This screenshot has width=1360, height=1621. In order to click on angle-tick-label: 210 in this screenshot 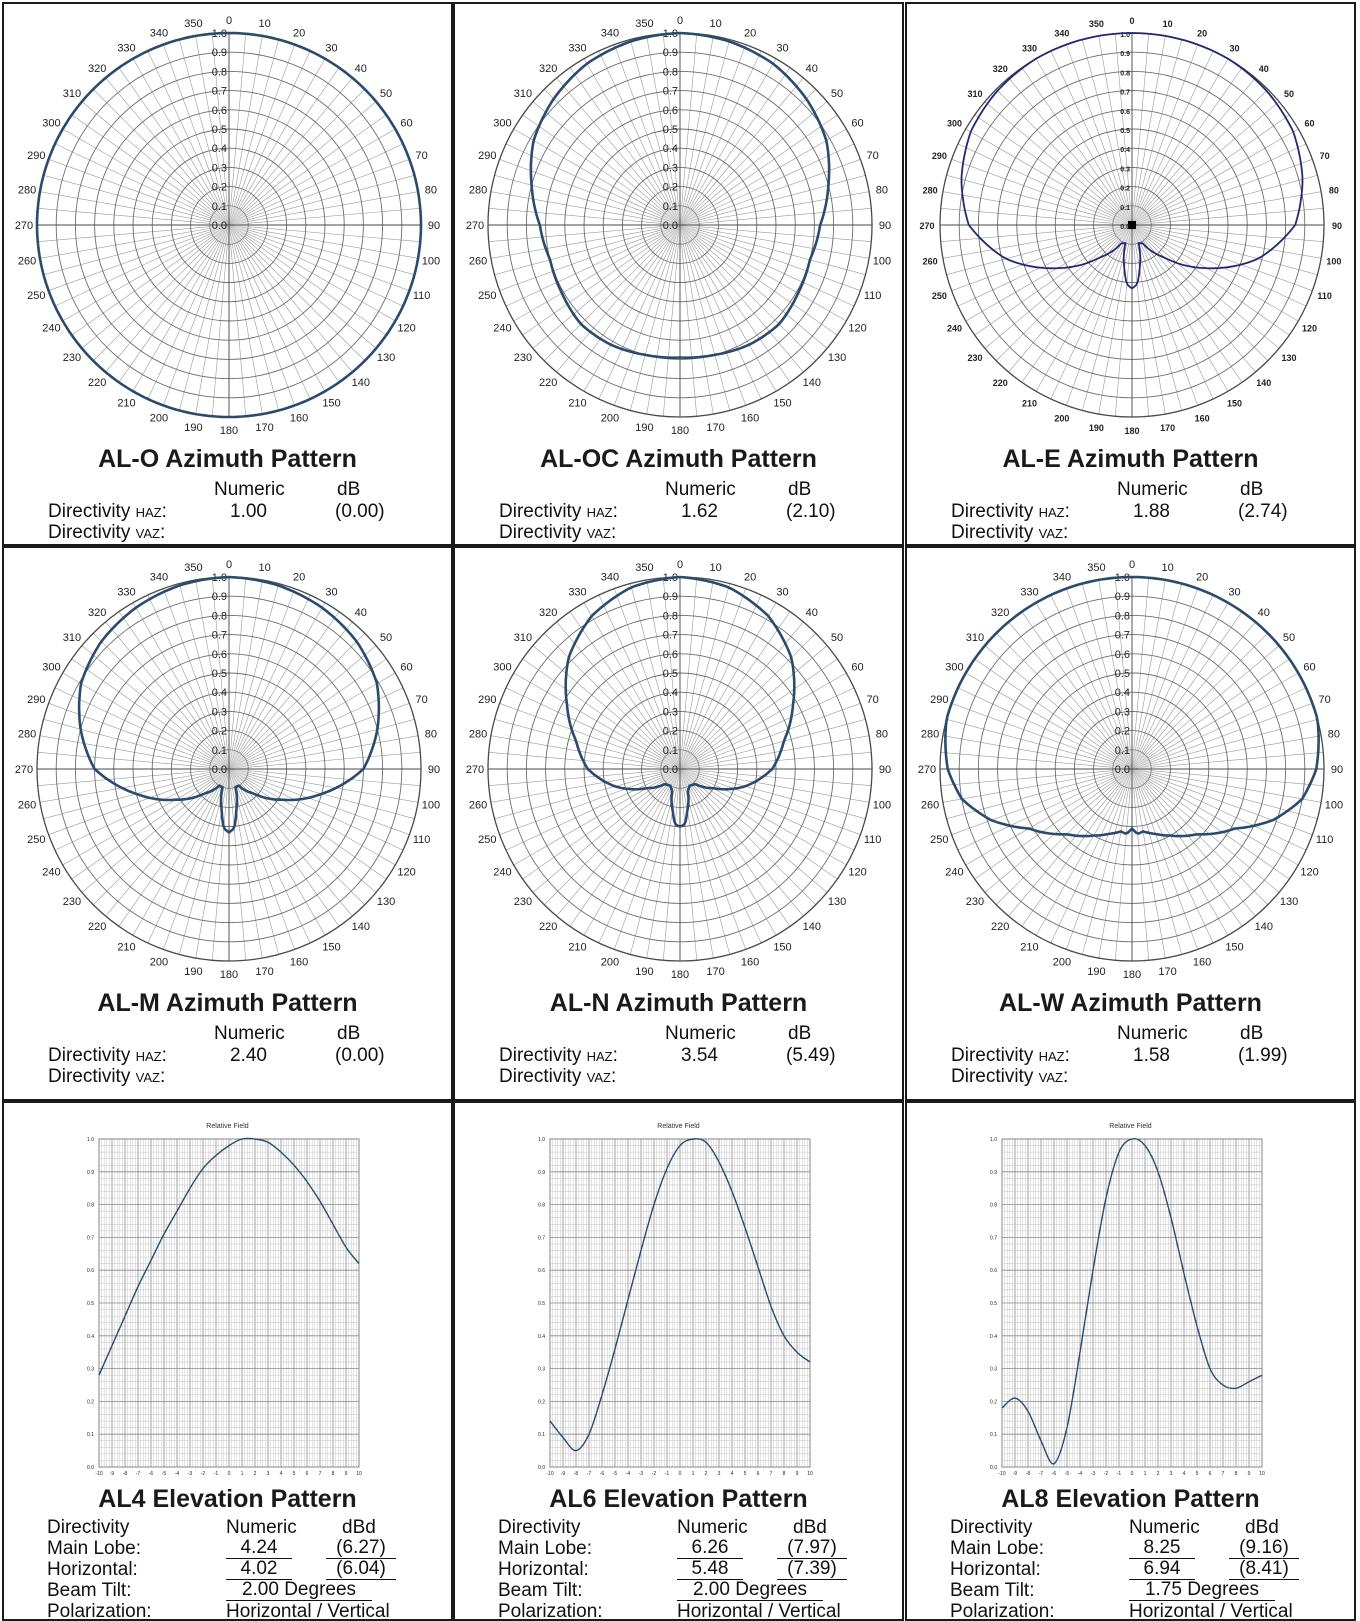, I will do `click(577, 404)`.